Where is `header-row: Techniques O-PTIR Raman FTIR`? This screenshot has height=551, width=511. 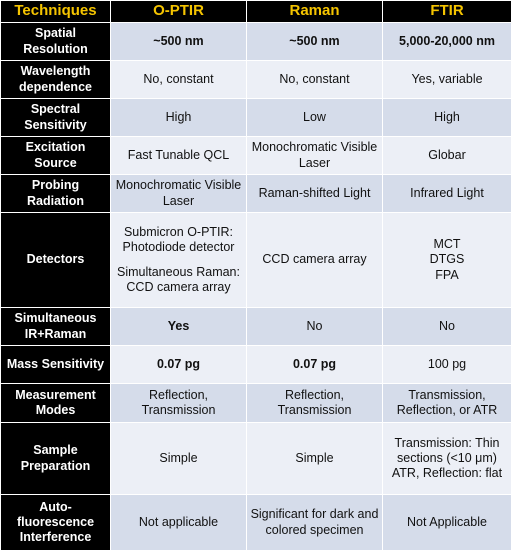
header-row: Techniques O-PTIR Raman FTIR is located at coordinates (256, 12).